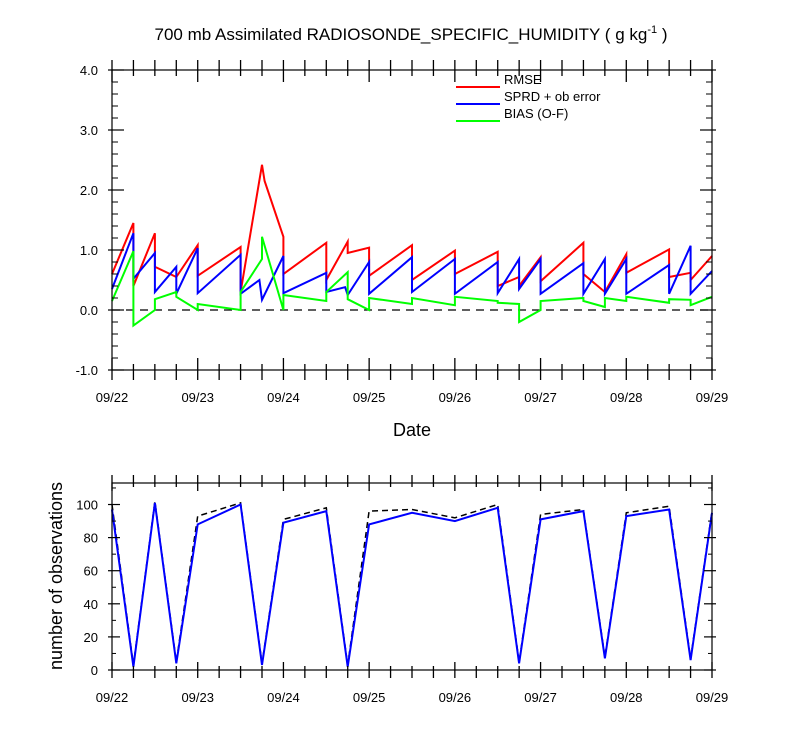 The width and height of the screenshot is (800, 750). Describe the element at coordinates (455, 697) in the screenshot. I see `bottom-x-tick-label: 09/26` at that location.